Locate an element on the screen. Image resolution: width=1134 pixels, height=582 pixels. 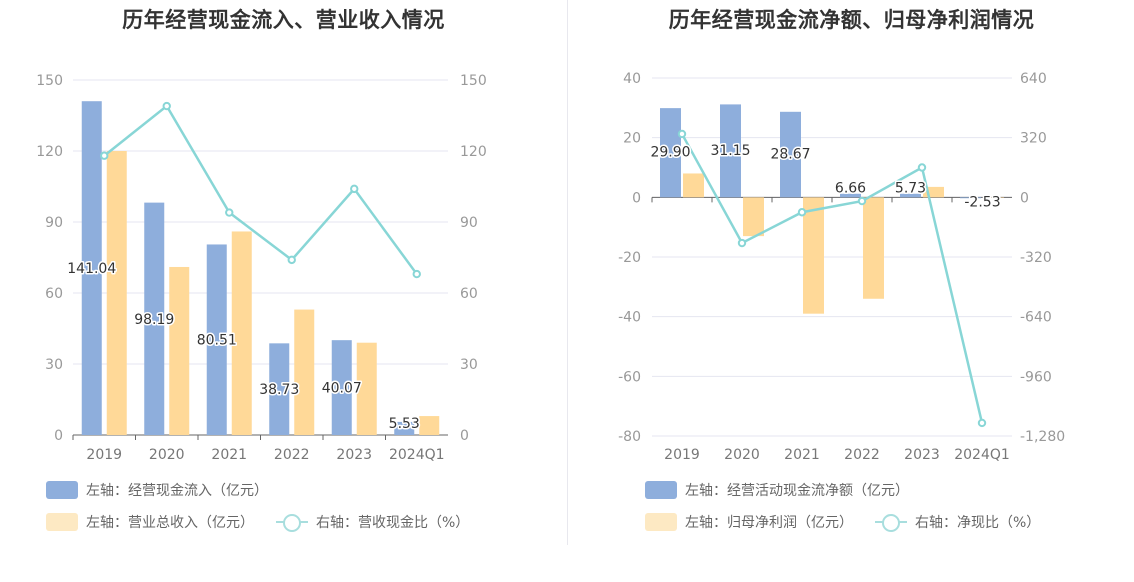
legend-line-icon-net-cash-ratio is located at coordinates (891, 522).